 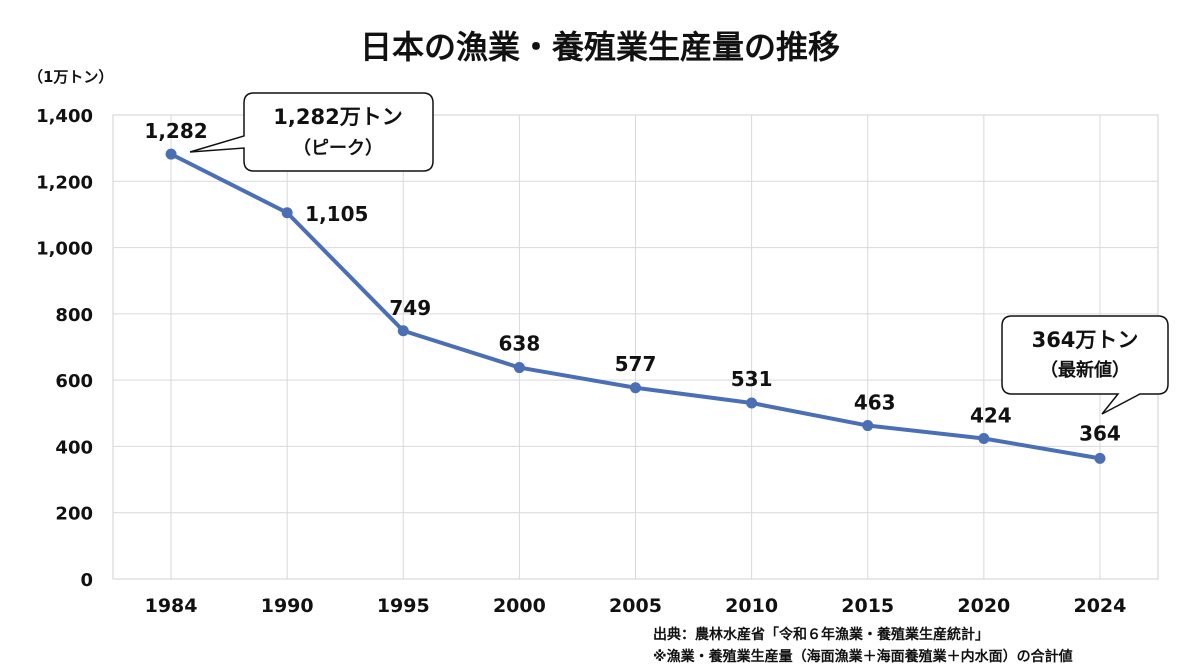 What do you see at coordinates (1085, 340) in the screenshot?
I see `callout-latest-value: 364万トン` at bounding box center [1085, 340].